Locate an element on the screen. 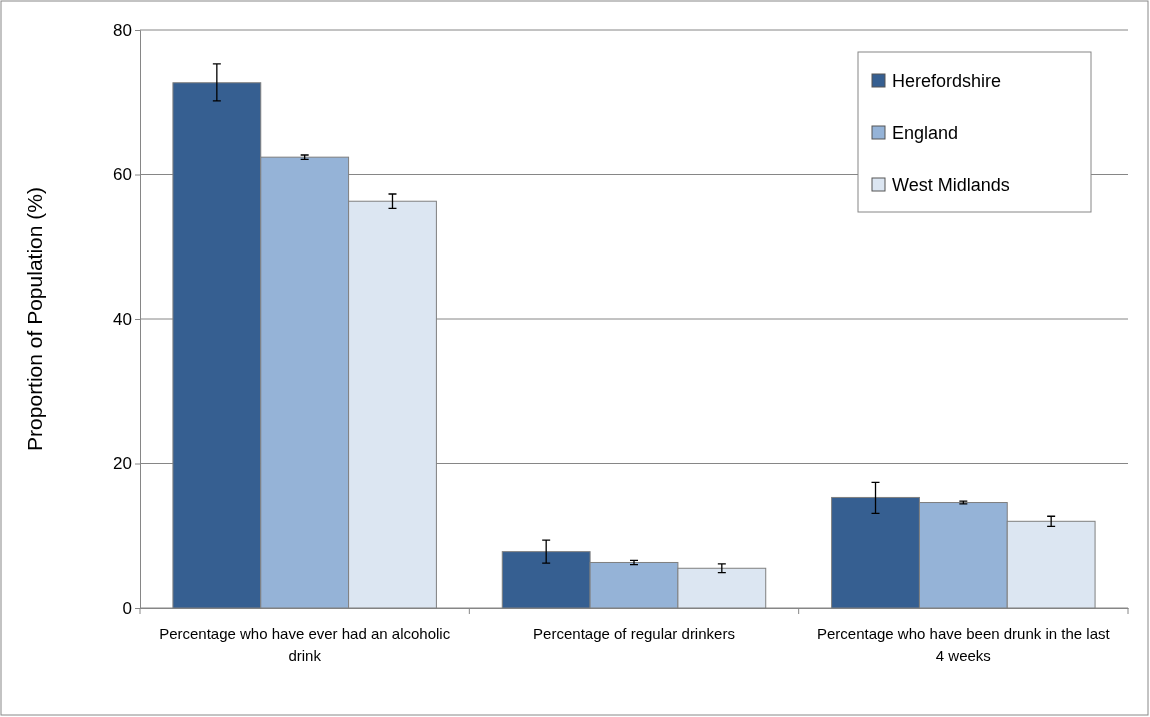 This screenshot has height=717, width=1150. y-tick-label: 60 is located at coordinates (122, 175).